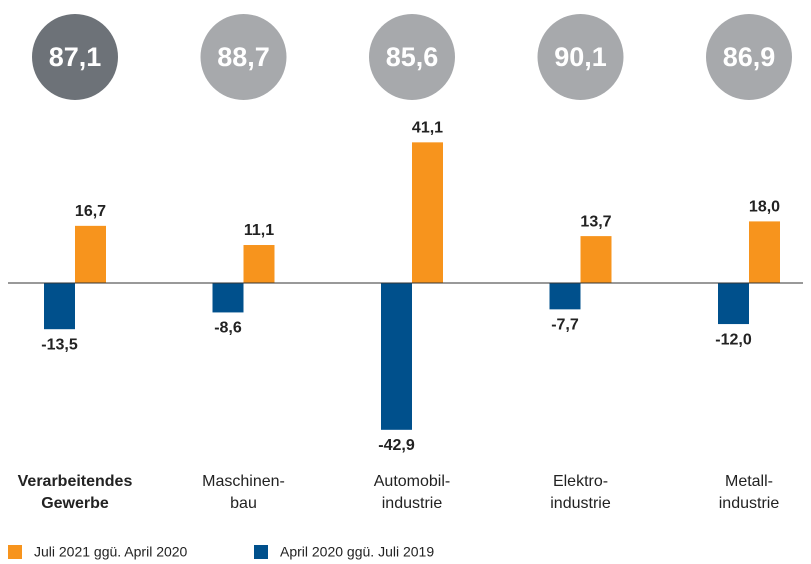  Describe the element at coordinates (427, 128) in the screenshot. I see `data-label: 41,1` at that location.